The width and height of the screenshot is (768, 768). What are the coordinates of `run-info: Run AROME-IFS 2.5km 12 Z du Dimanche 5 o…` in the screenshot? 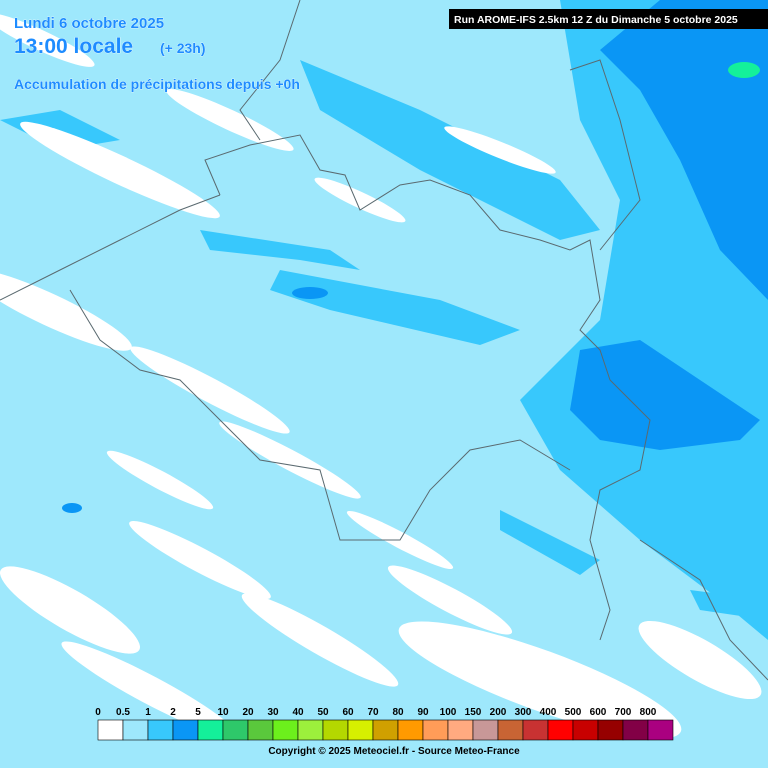 It's located at (596, 20).